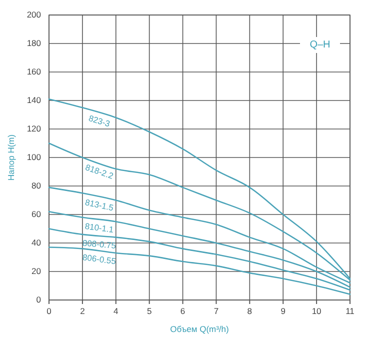 The height and width of the screenshot is (344, 380). What do you see at coordinates (39, 299) in the screenshot?
I see `y-tick-label: 0` at bounding box center [39, 299].